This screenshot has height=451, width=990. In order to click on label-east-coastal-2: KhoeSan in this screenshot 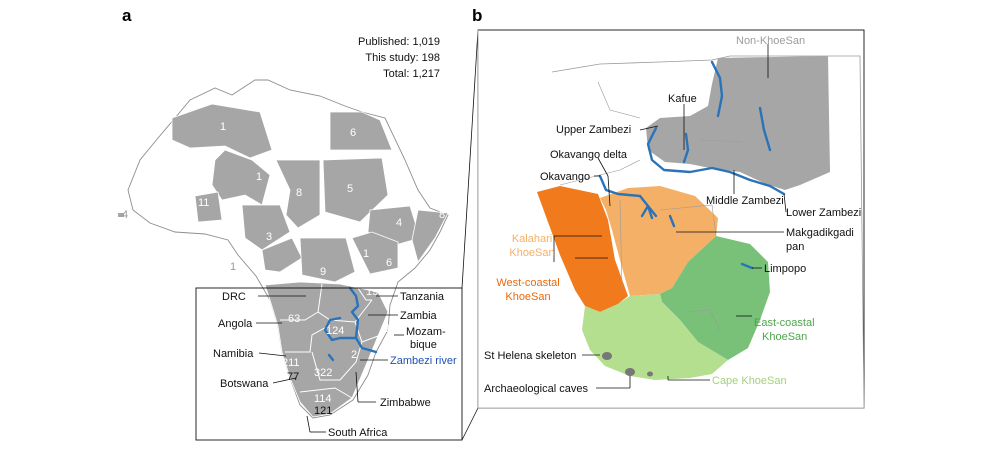, I will do `click(784, 337)`.